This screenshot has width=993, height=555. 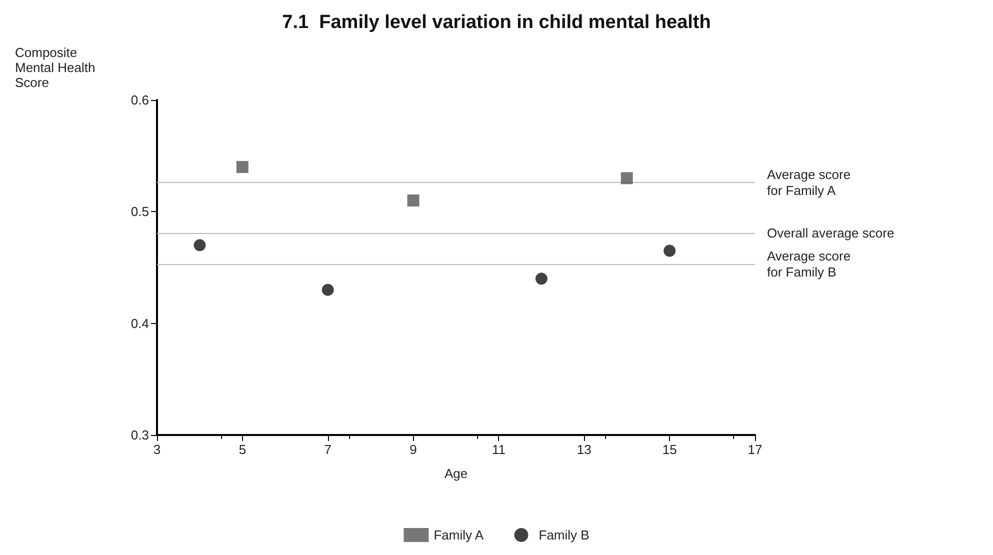 I want to click on y-axis-title: Composite Mental Health Score, so click(x=57, y=67).